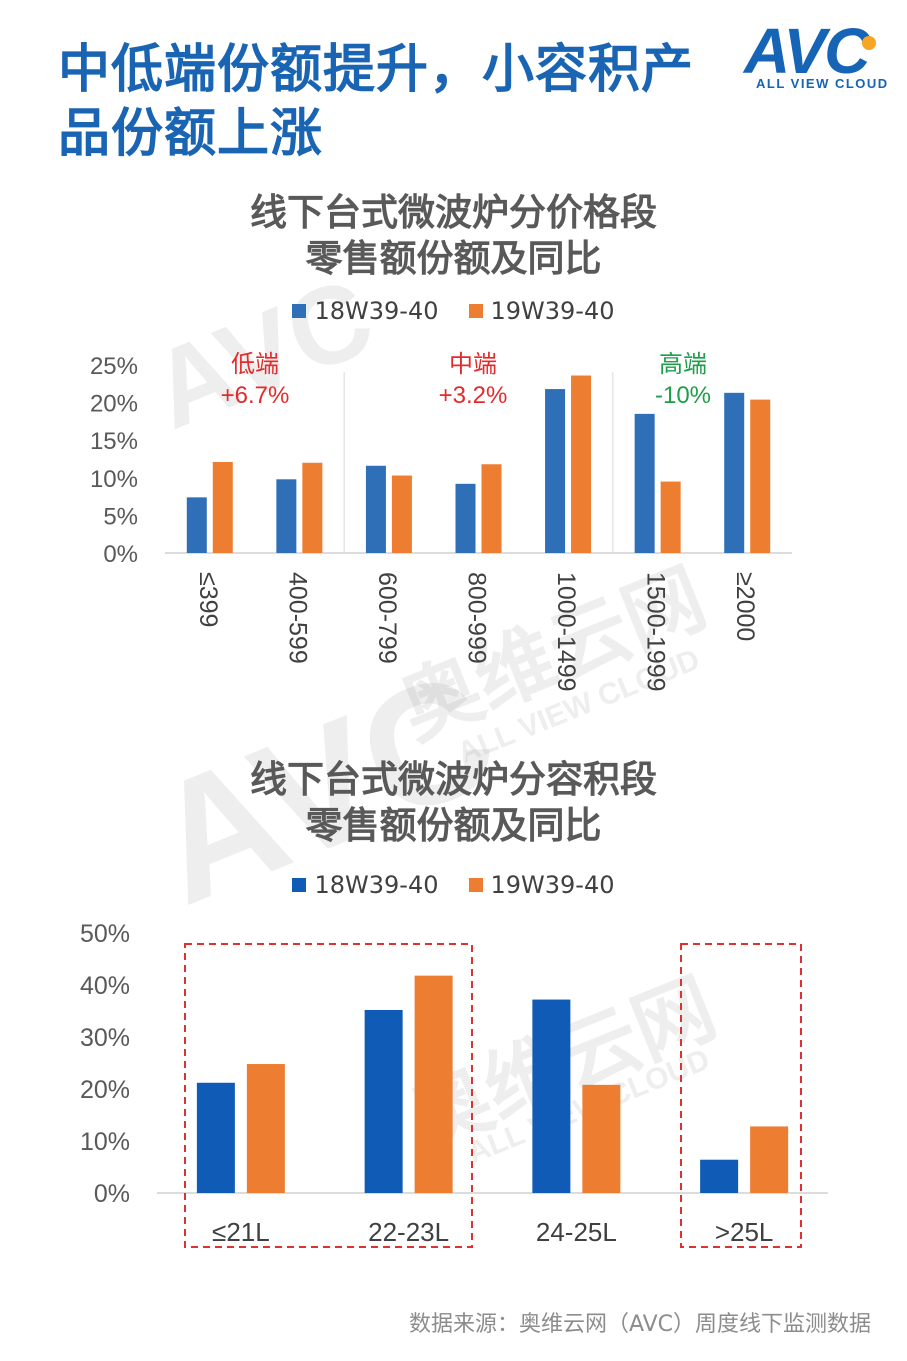 This screenshot has width=907, height=1361. I want to click on chart1-title: 线下台式微波炉分价格段 零售额份额及同比, so click(453, 236).